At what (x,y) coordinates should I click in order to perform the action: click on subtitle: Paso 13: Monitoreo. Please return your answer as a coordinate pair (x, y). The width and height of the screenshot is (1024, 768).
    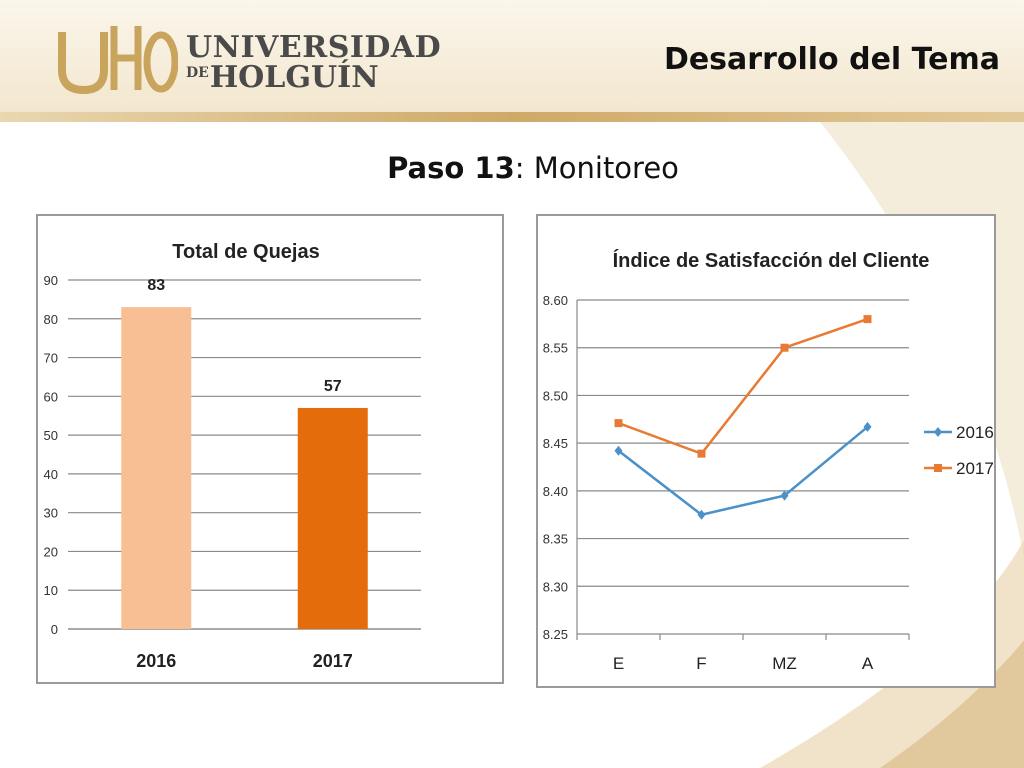
    Looking at the image, I should click on (512, 168).